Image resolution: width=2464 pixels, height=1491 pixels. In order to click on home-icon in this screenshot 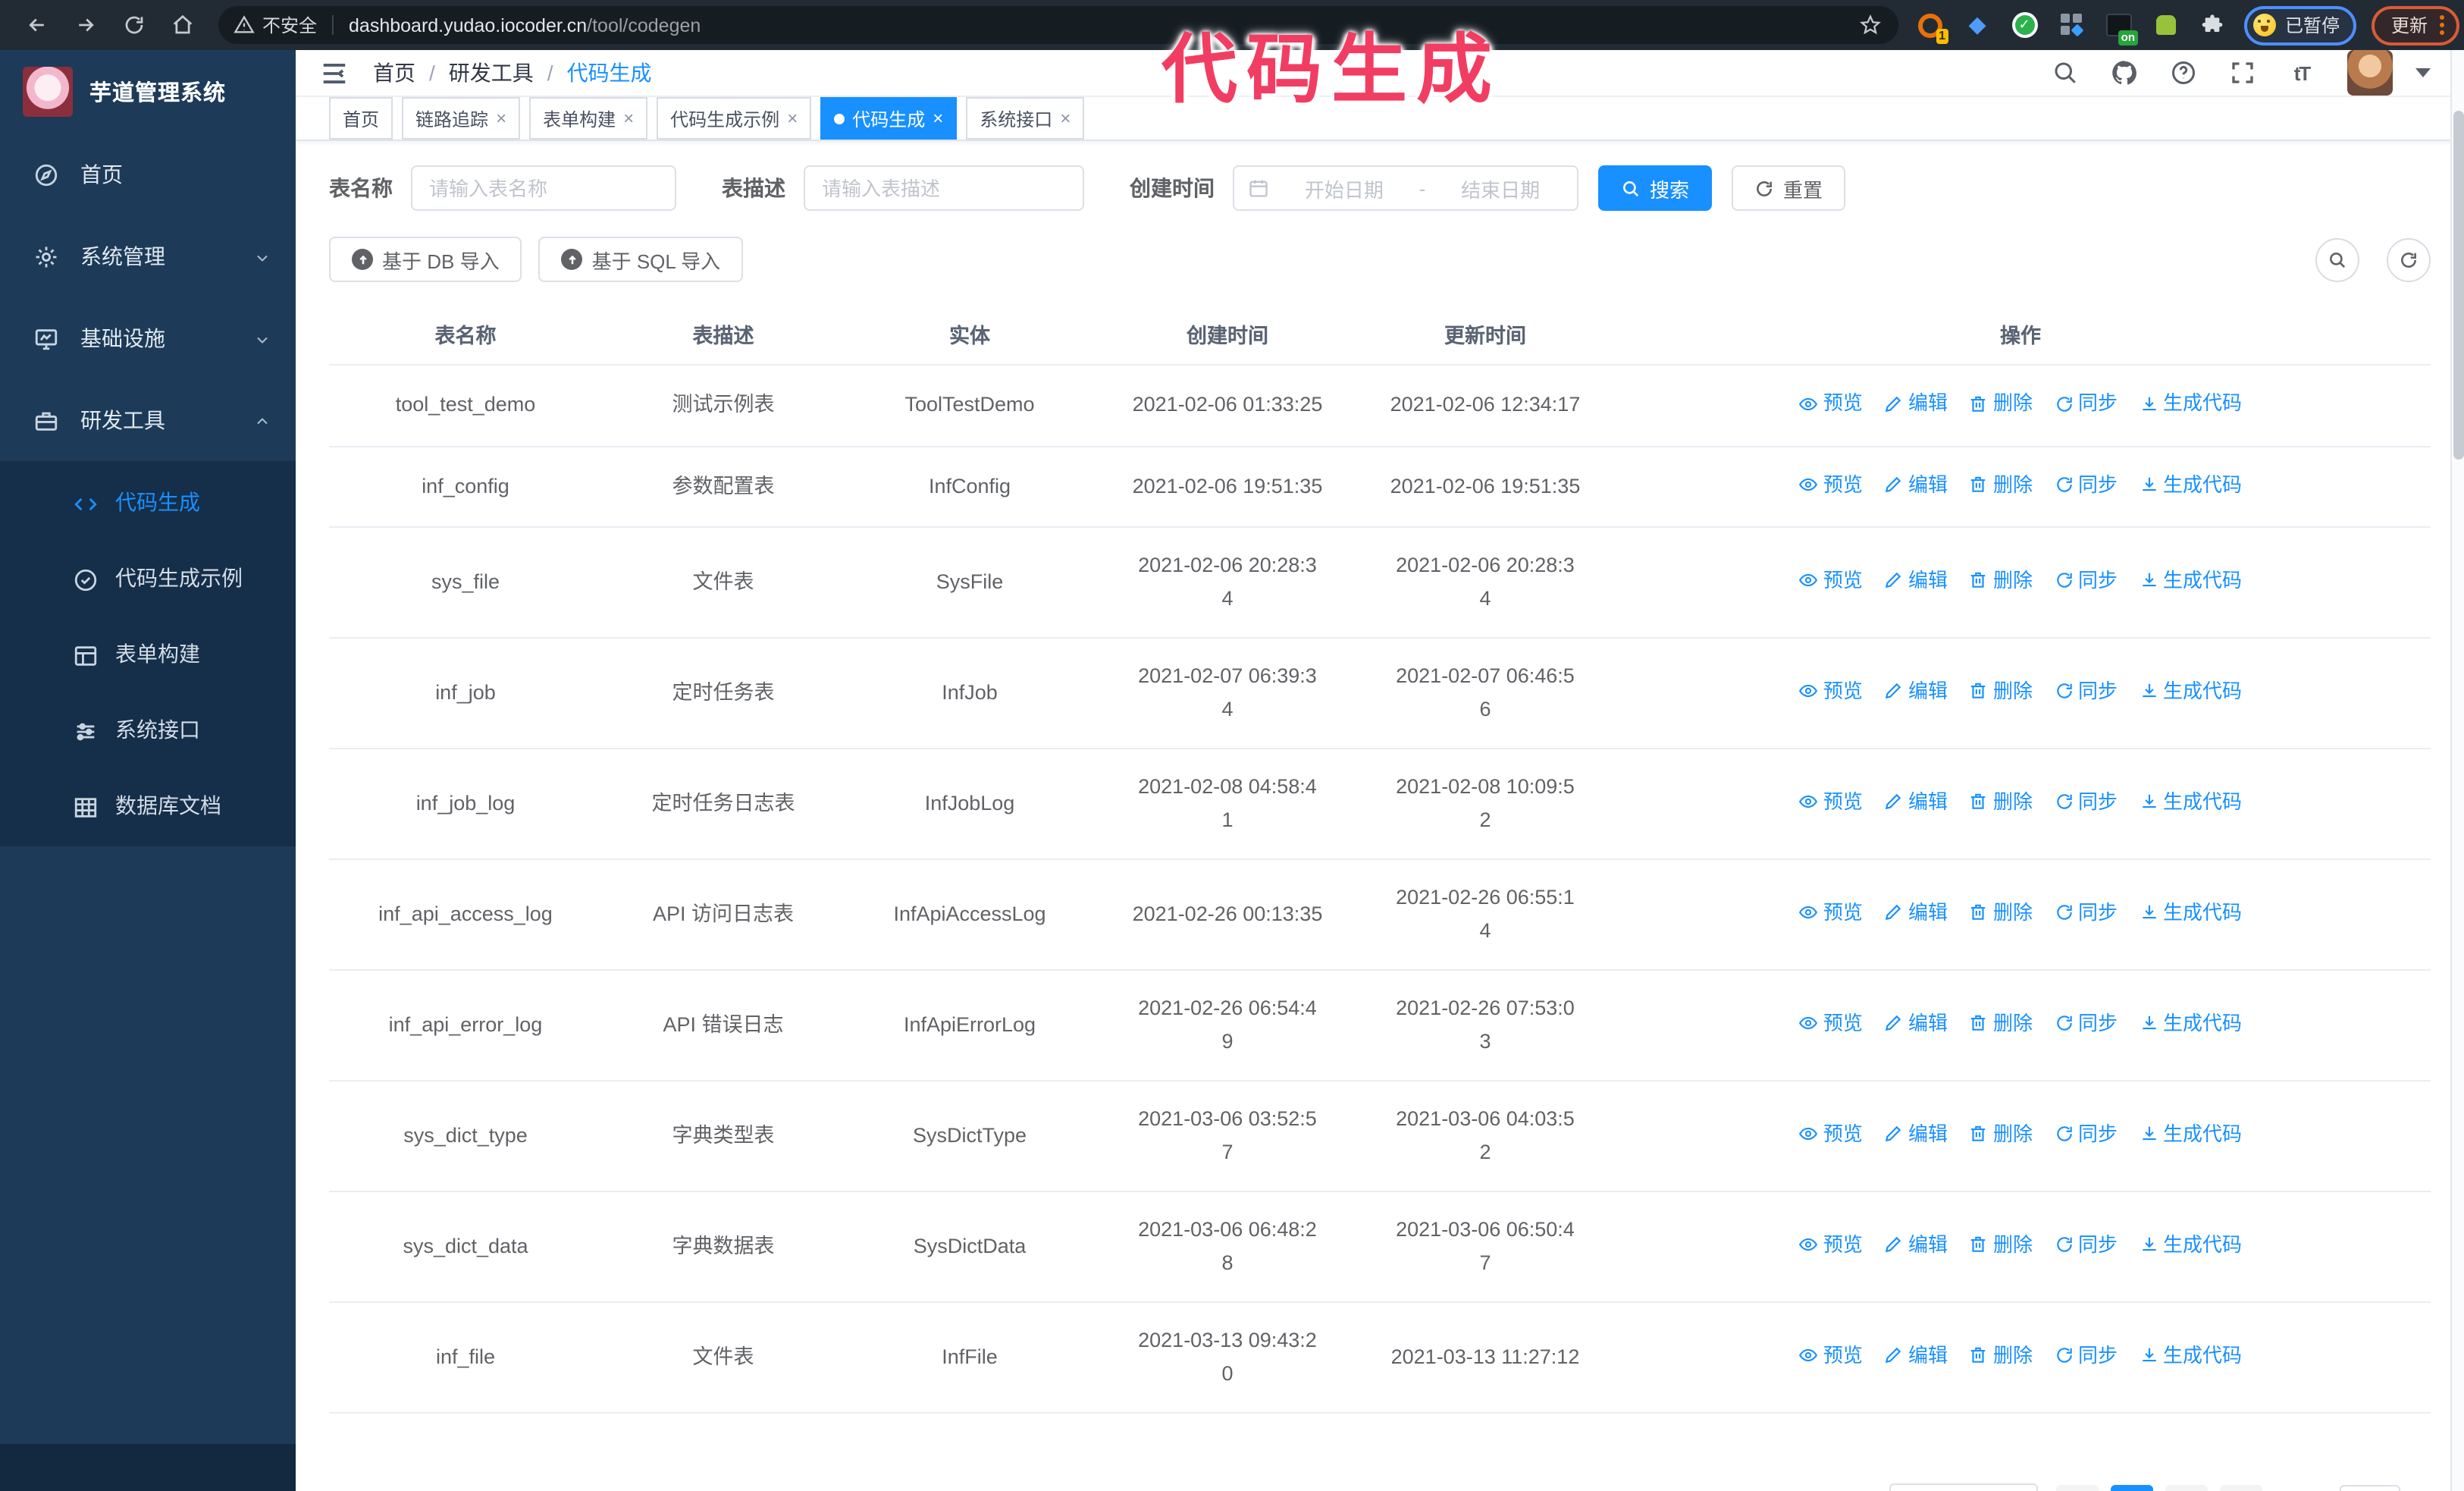, I will do `click(182, 25)`.